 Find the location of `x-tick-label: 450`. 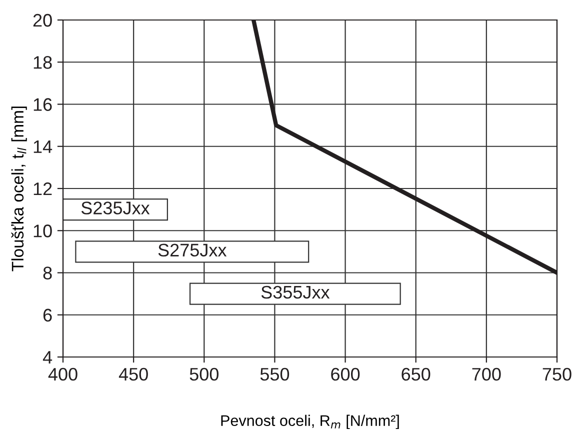

x-tick-label: 450 is located at coordinates (133, 374).